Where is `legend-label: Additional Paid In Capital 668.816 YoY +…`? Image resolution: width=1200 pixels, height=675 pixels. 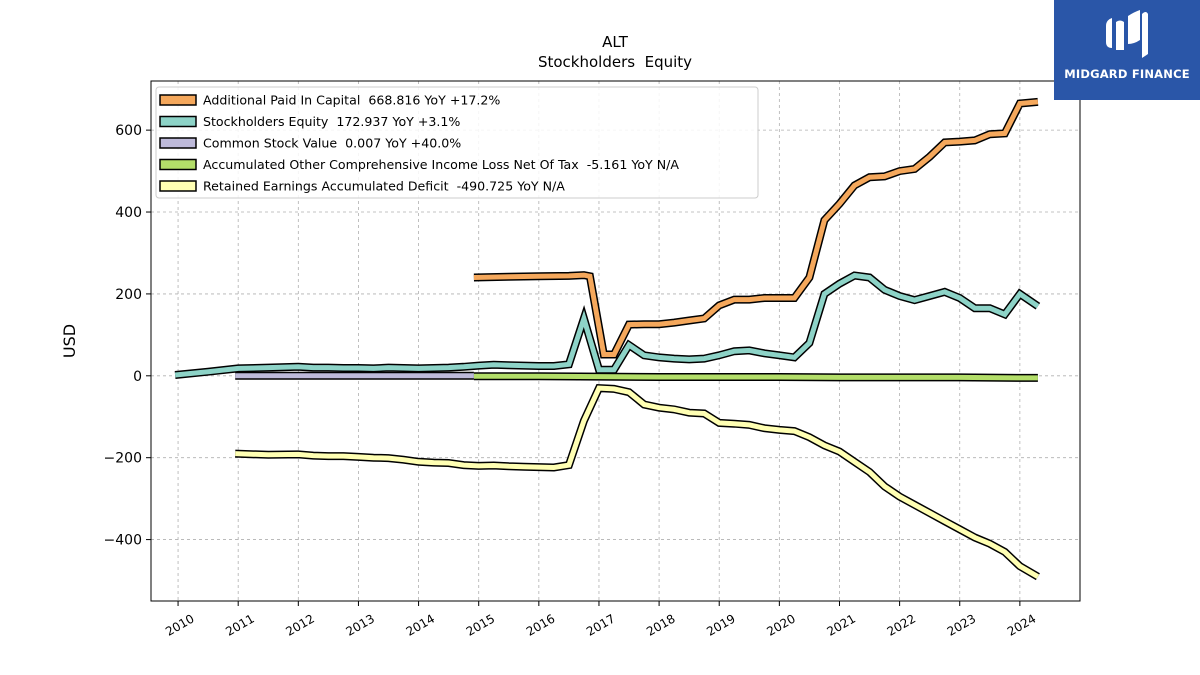
legend-label: Additional Paid In Capital 668.816 YoY +… is located at coordinates (351, 100).